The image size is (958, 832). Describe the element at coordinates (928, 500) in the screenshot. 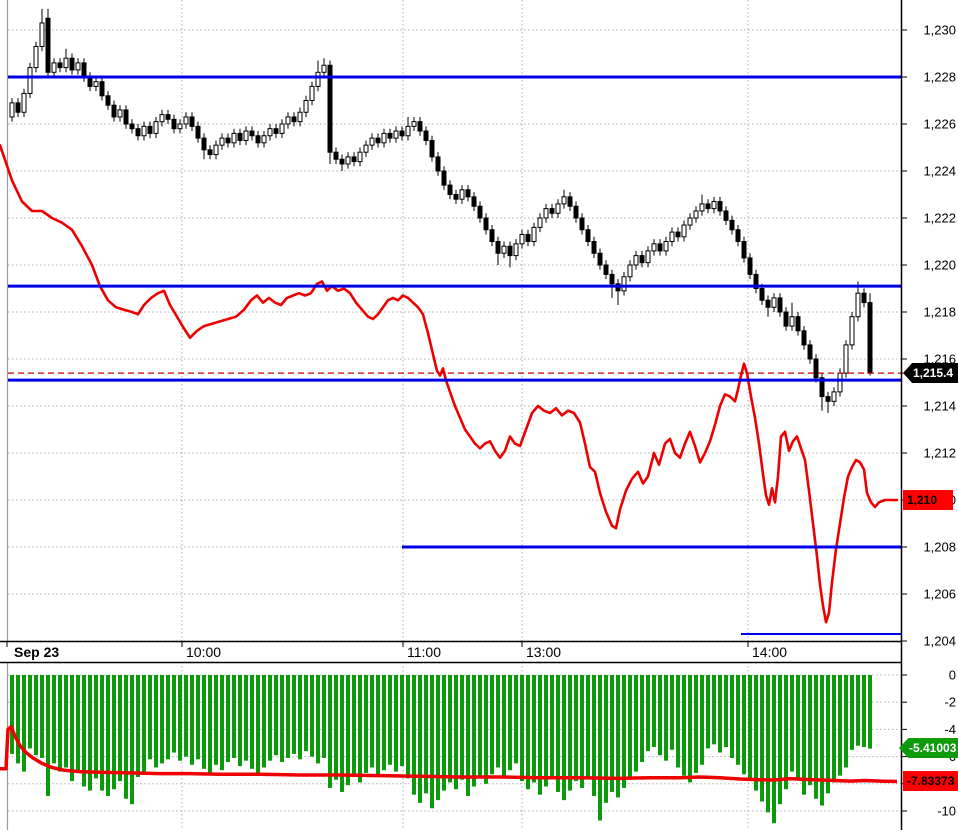

I see `overlay-line-price-tag: 1,210` at that location.